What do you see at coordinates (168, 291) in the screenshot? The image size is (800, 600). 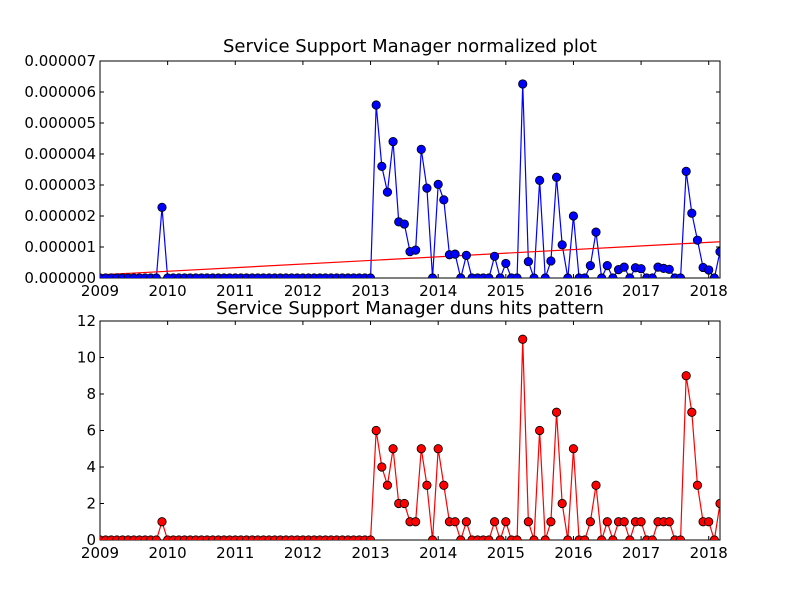 I see `normalized-x-tick-label: 2010` at bounding box center [168, 291].